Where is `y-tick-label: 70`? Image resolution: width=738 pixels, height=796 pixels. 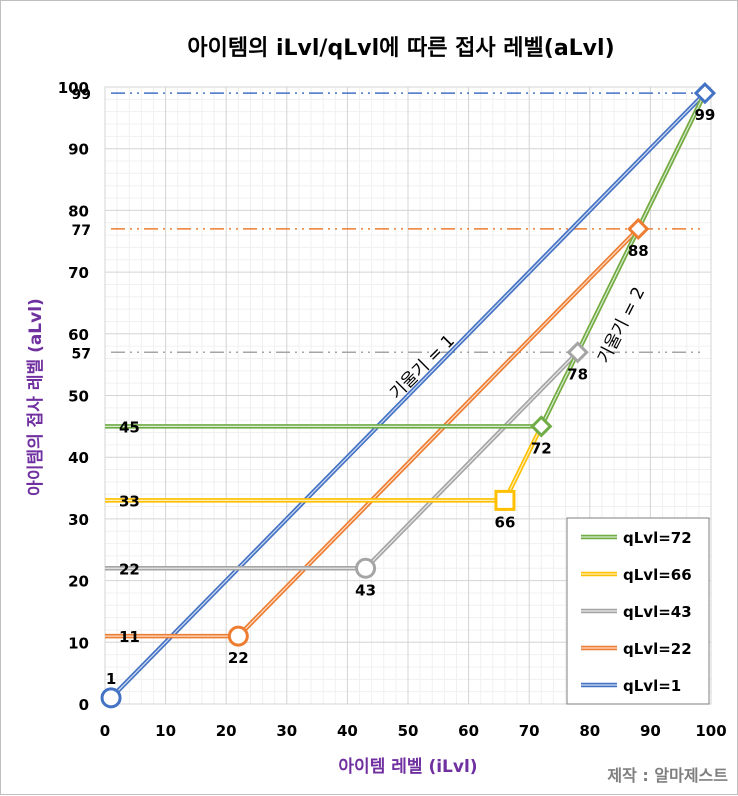 y-tick-label: 70 is located at coordinates (78, 273).